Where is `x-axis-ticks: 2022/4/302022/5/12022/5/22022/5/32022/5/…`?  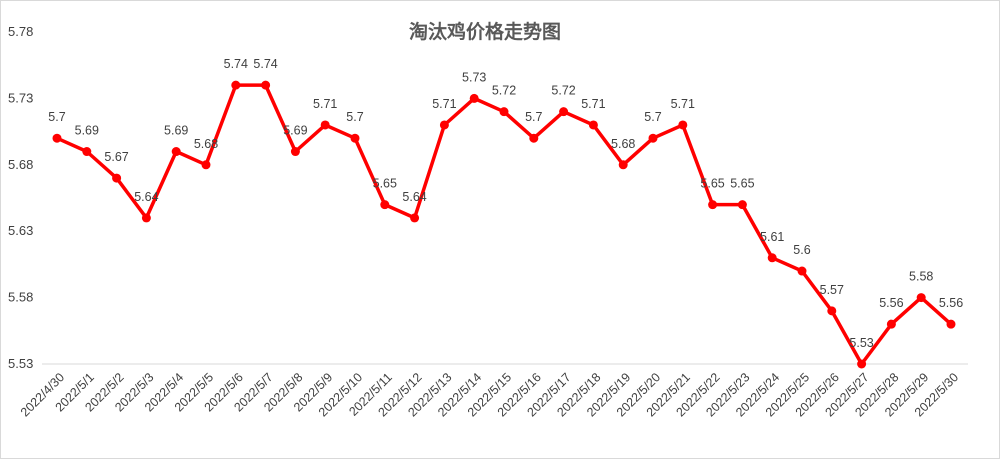
x-axis-ticks: 2022/4/302022/5/12022/5/22022/5/32022/5/… is located at coordinates (489, 394).